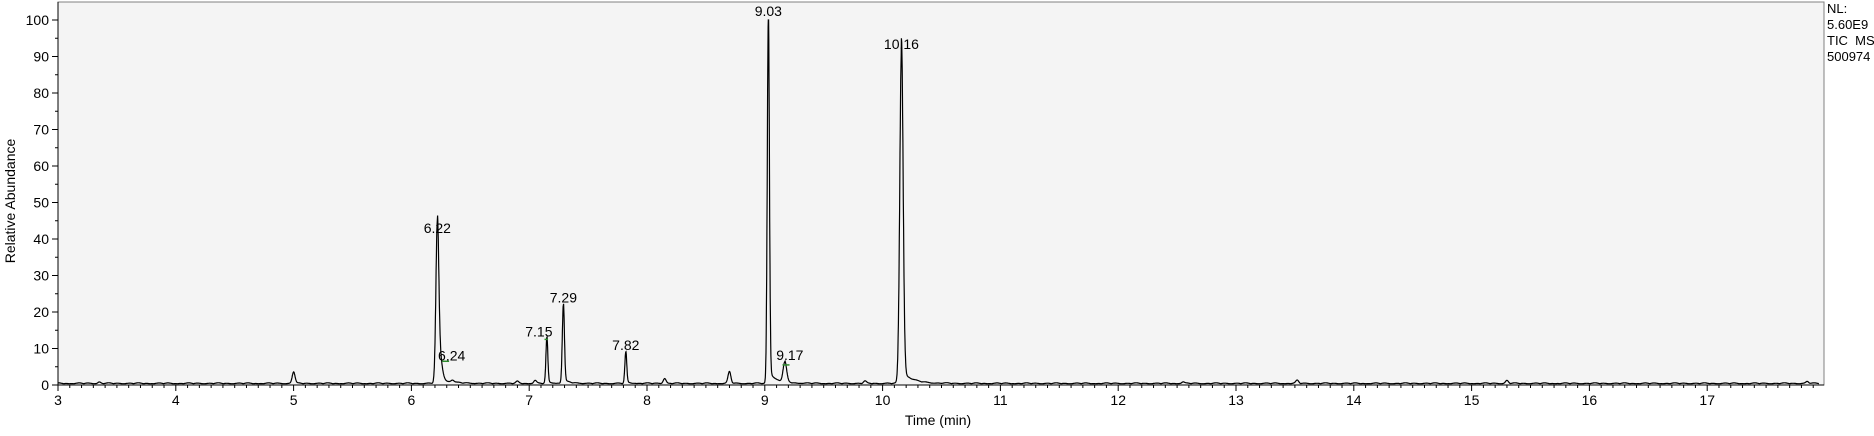 Image resolution: width=1874 pixels, height=436 pixels. Describe the element at coordinates (38, 20) in the screenshot. I see `y-tick-label: 100` at that location.